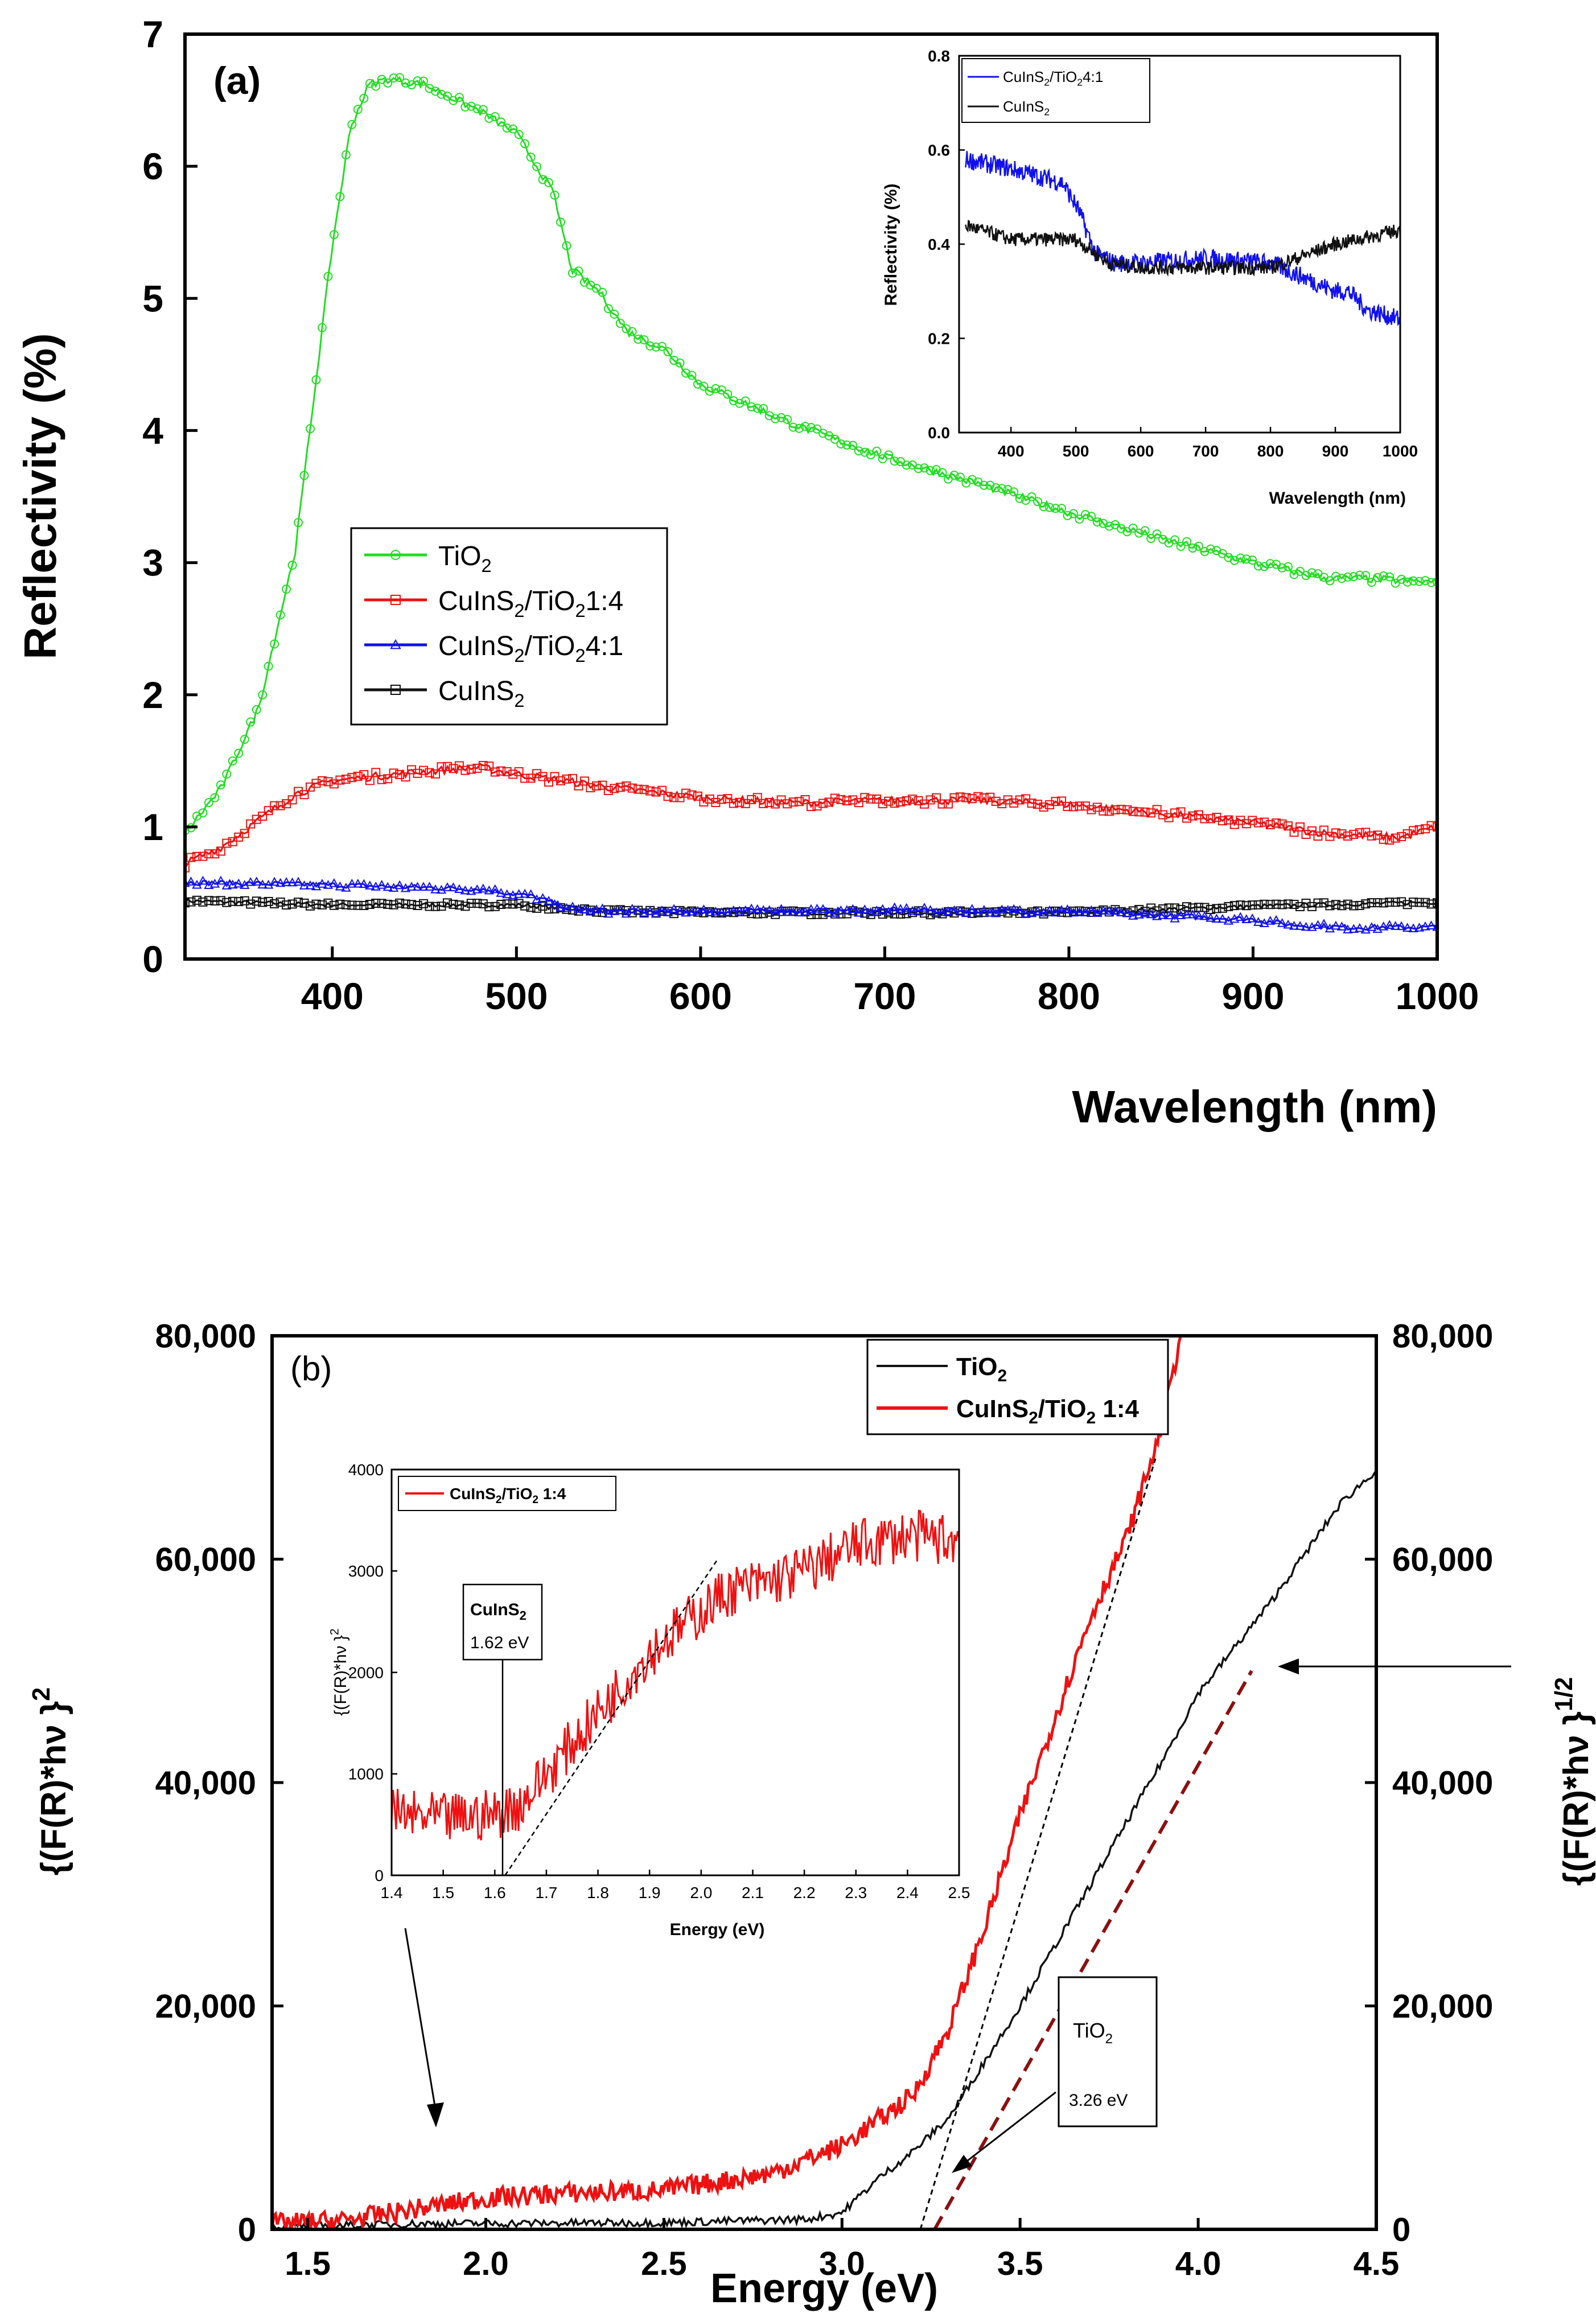  What do you see at coordinates (152, 563) in the screenshot?
I see `y-tick-label: 3` at bounding box center [152, 563].